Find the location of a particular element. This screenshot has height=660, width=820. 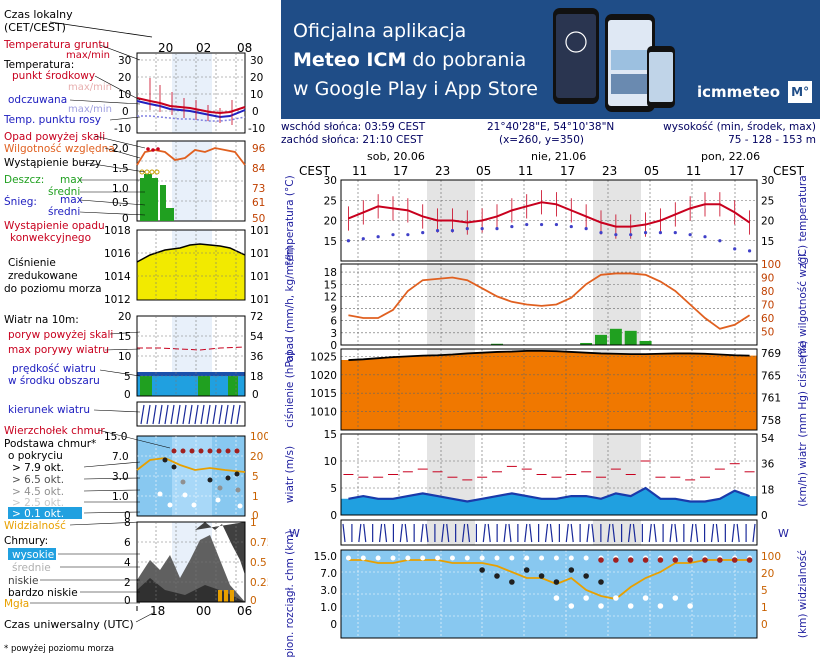

y-tick: 80 is located at coordinates (767, 292).